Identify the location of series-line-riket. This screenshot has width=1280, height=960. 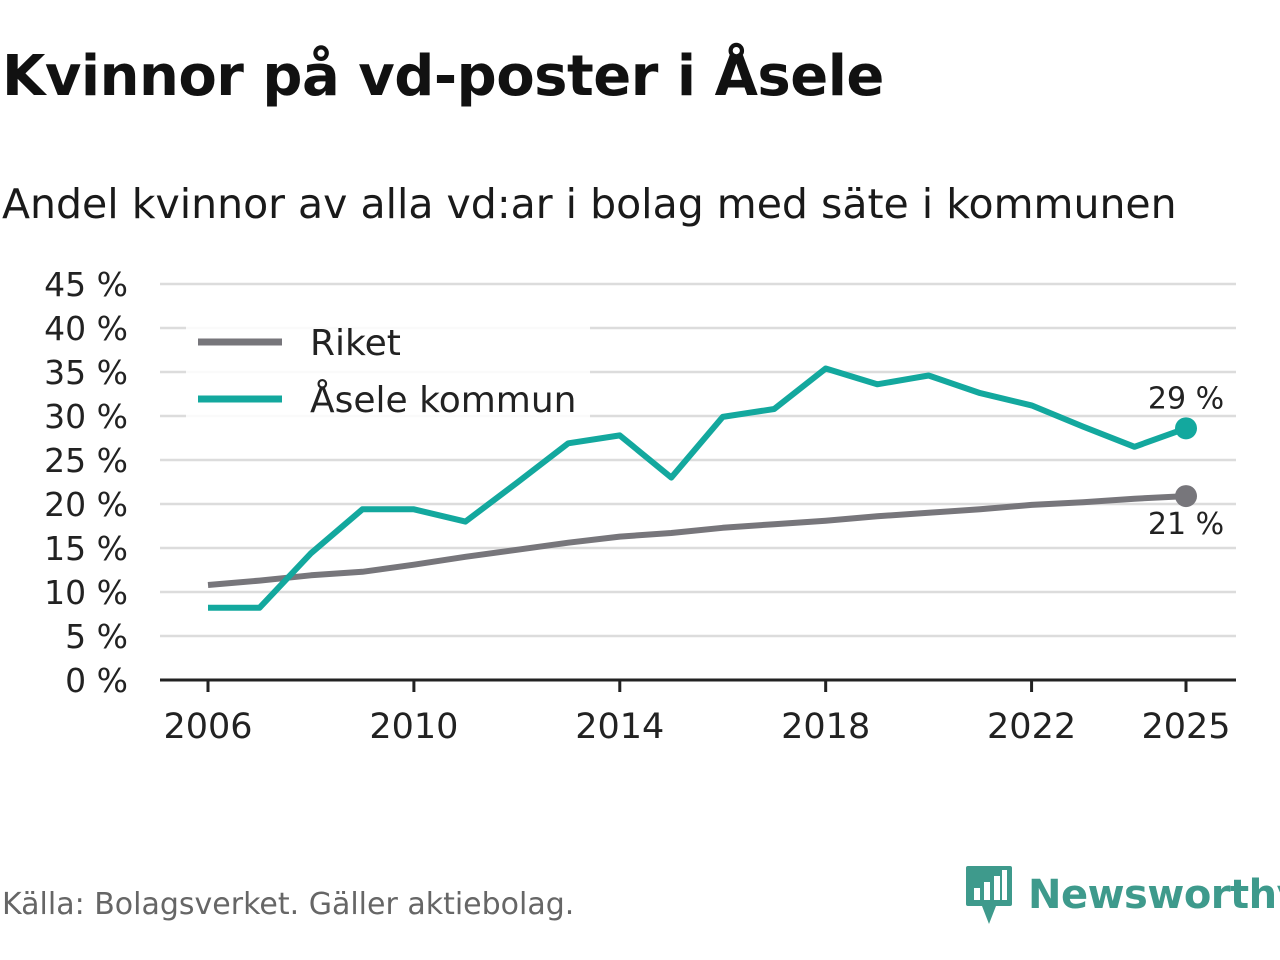
(697, 540).